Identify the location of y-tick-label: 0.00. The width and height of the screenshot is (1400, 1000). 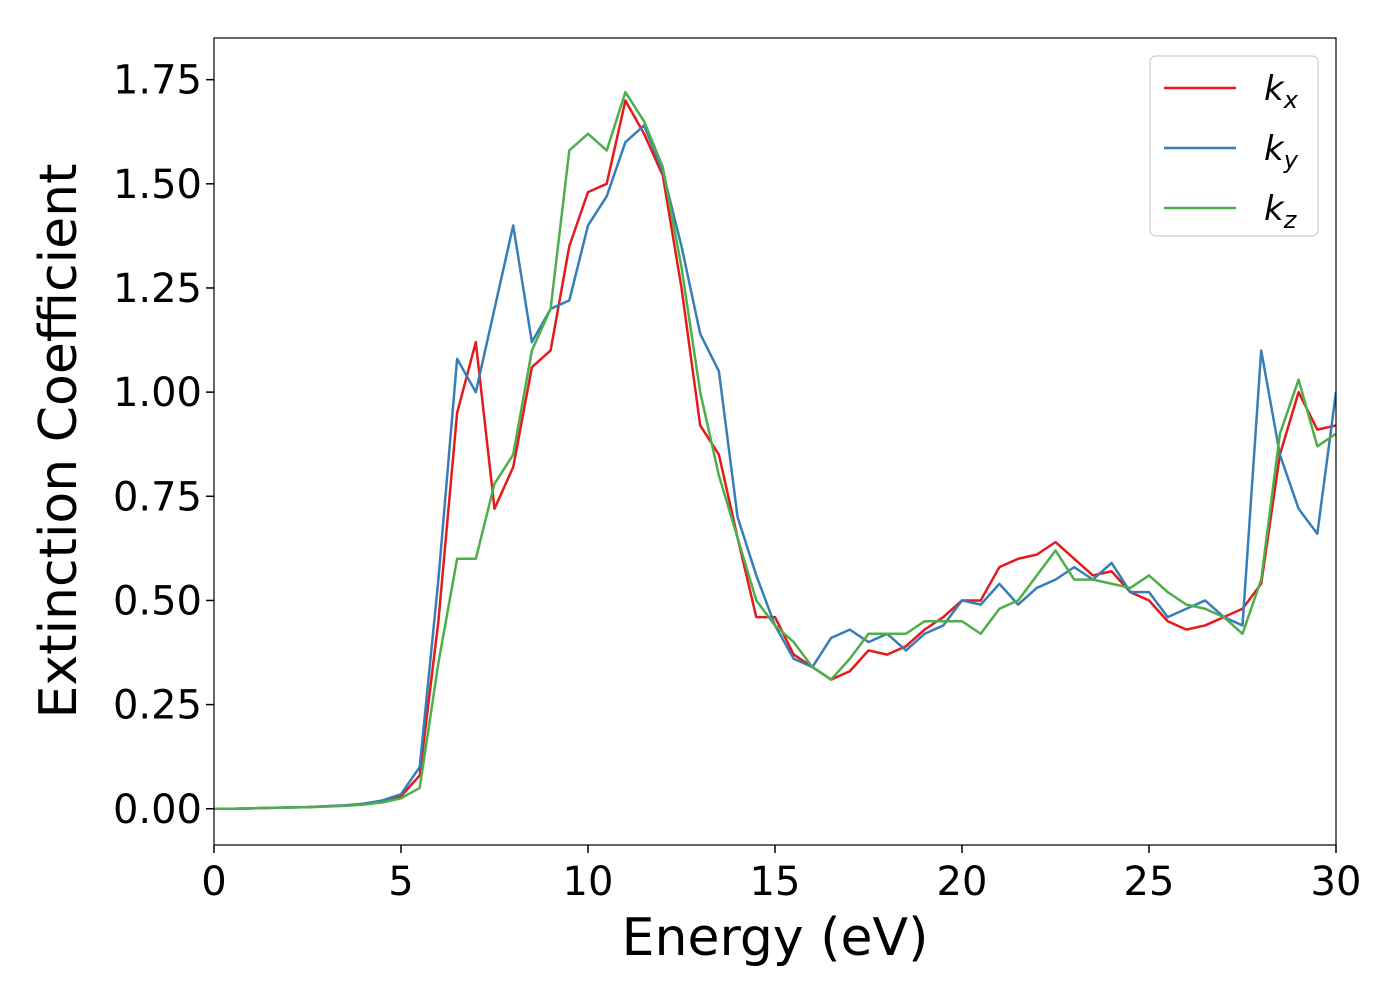
(157, 810).